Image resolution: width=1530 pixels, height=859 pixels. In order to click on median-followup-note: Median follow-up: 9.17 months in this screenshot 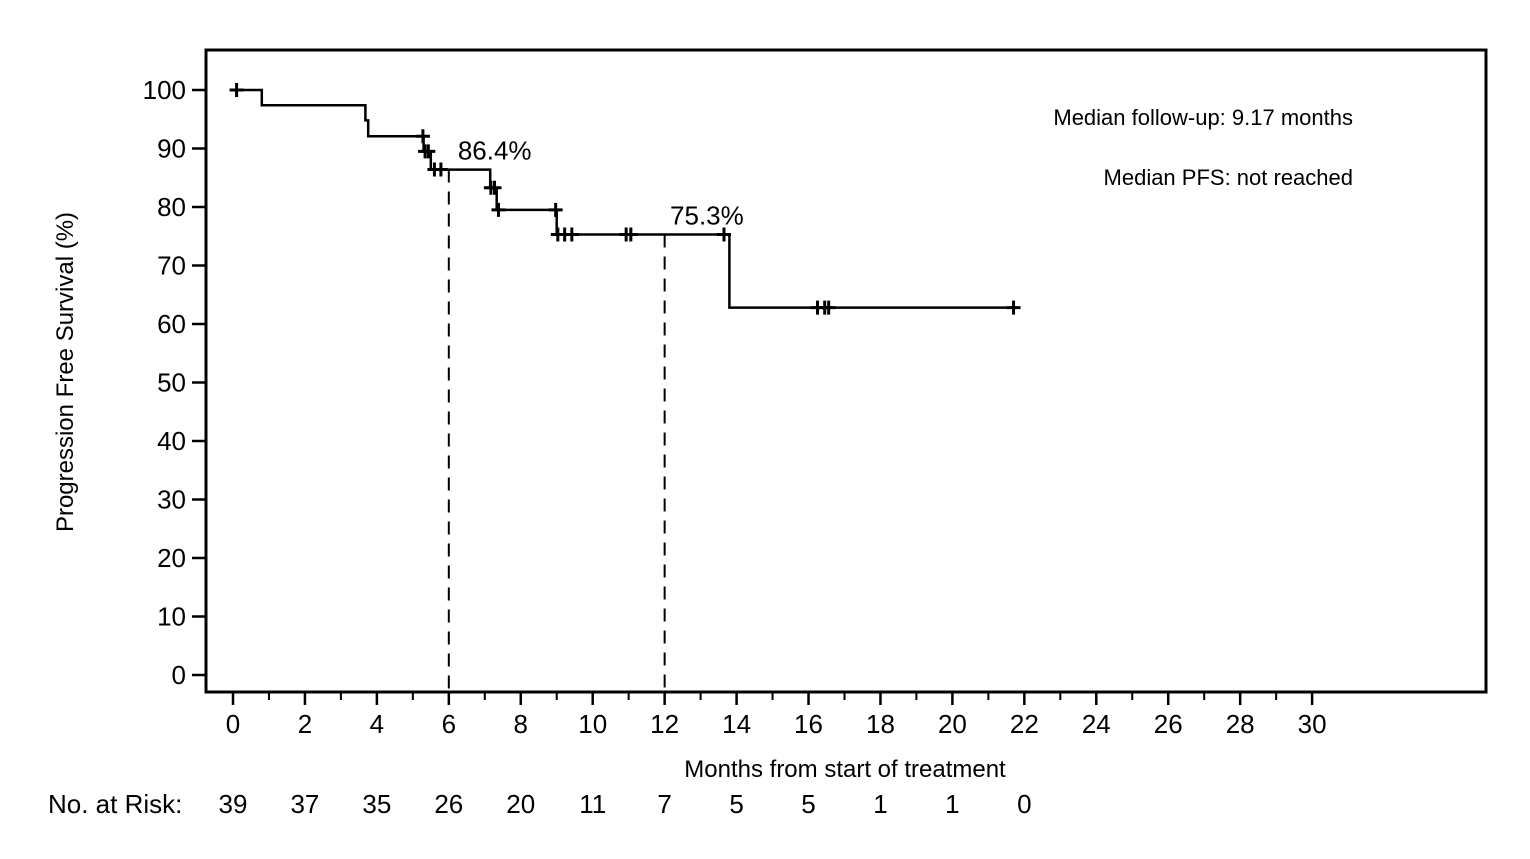, I will do `click(1203, 117)`.